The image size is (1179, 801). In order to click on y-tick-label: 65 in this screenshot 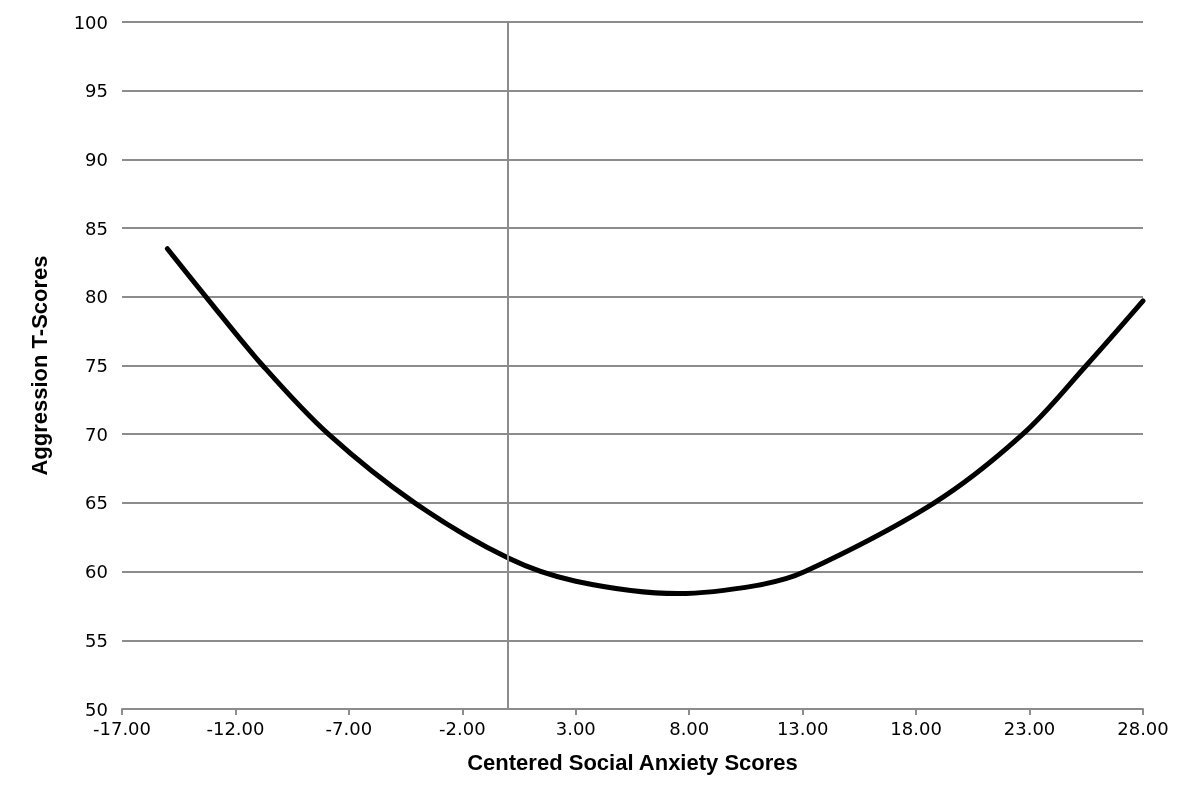, I will do `click(96, 503)`.